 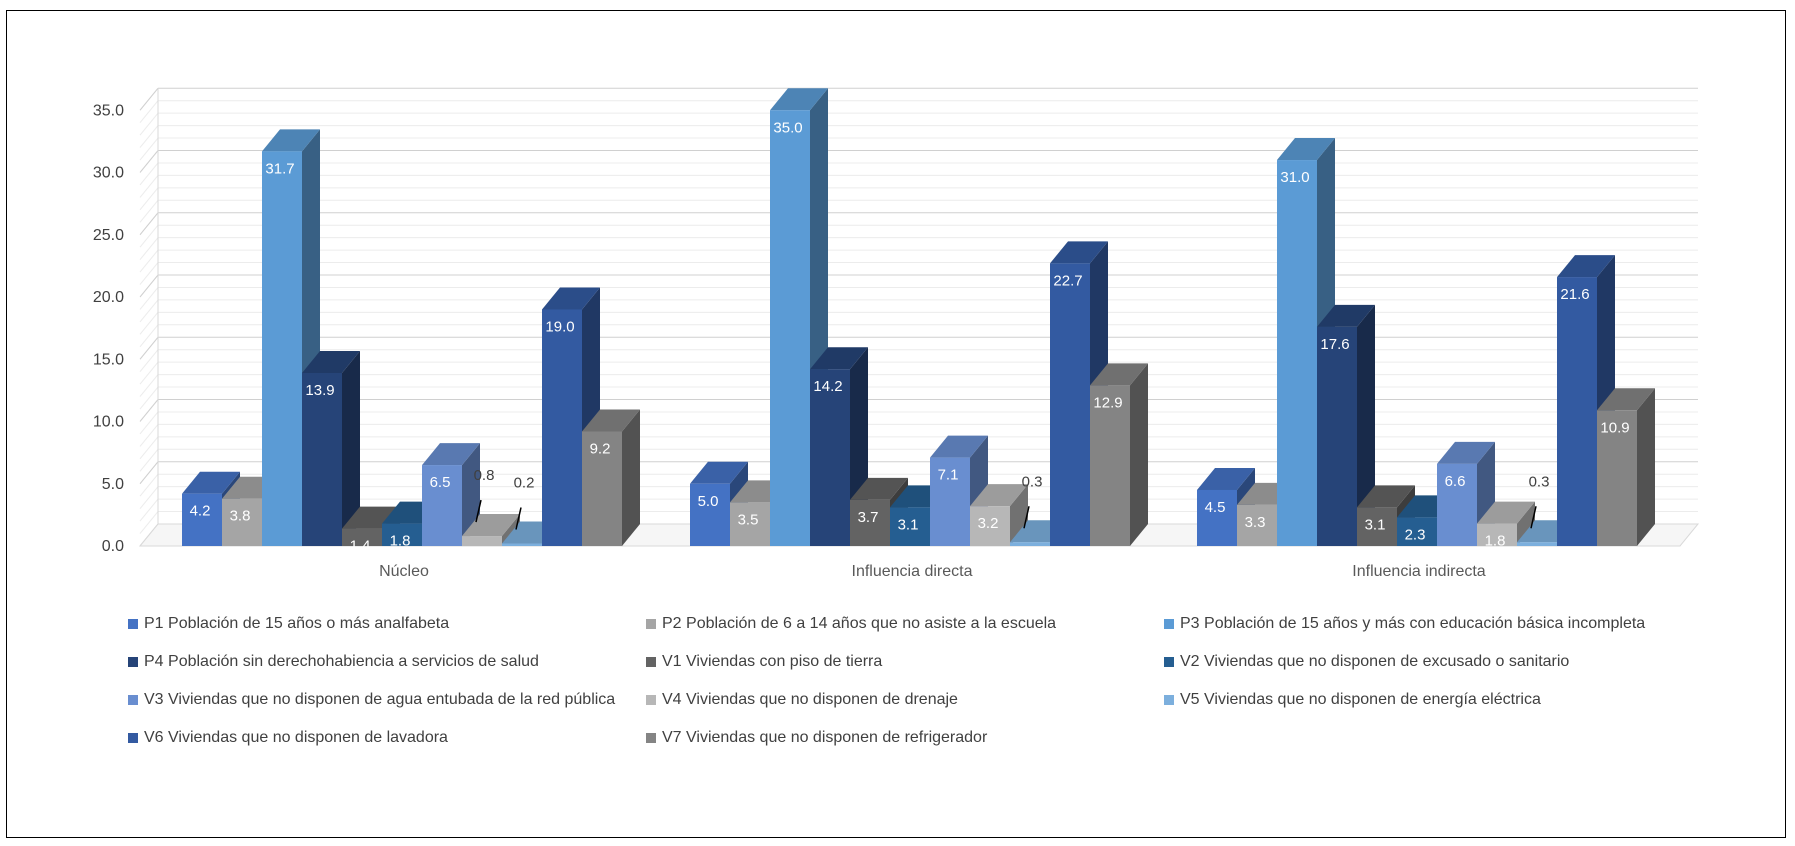 I want to click on legend-item: P1 Población de 15 años o más analfabeta, so click(x=387, y=624).